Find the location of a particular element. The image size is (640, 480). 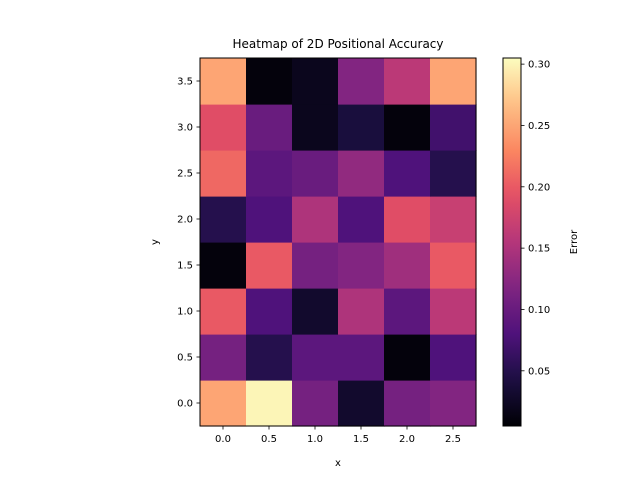

y-tick-label: 3.5 is located at coordinates (185, 82).